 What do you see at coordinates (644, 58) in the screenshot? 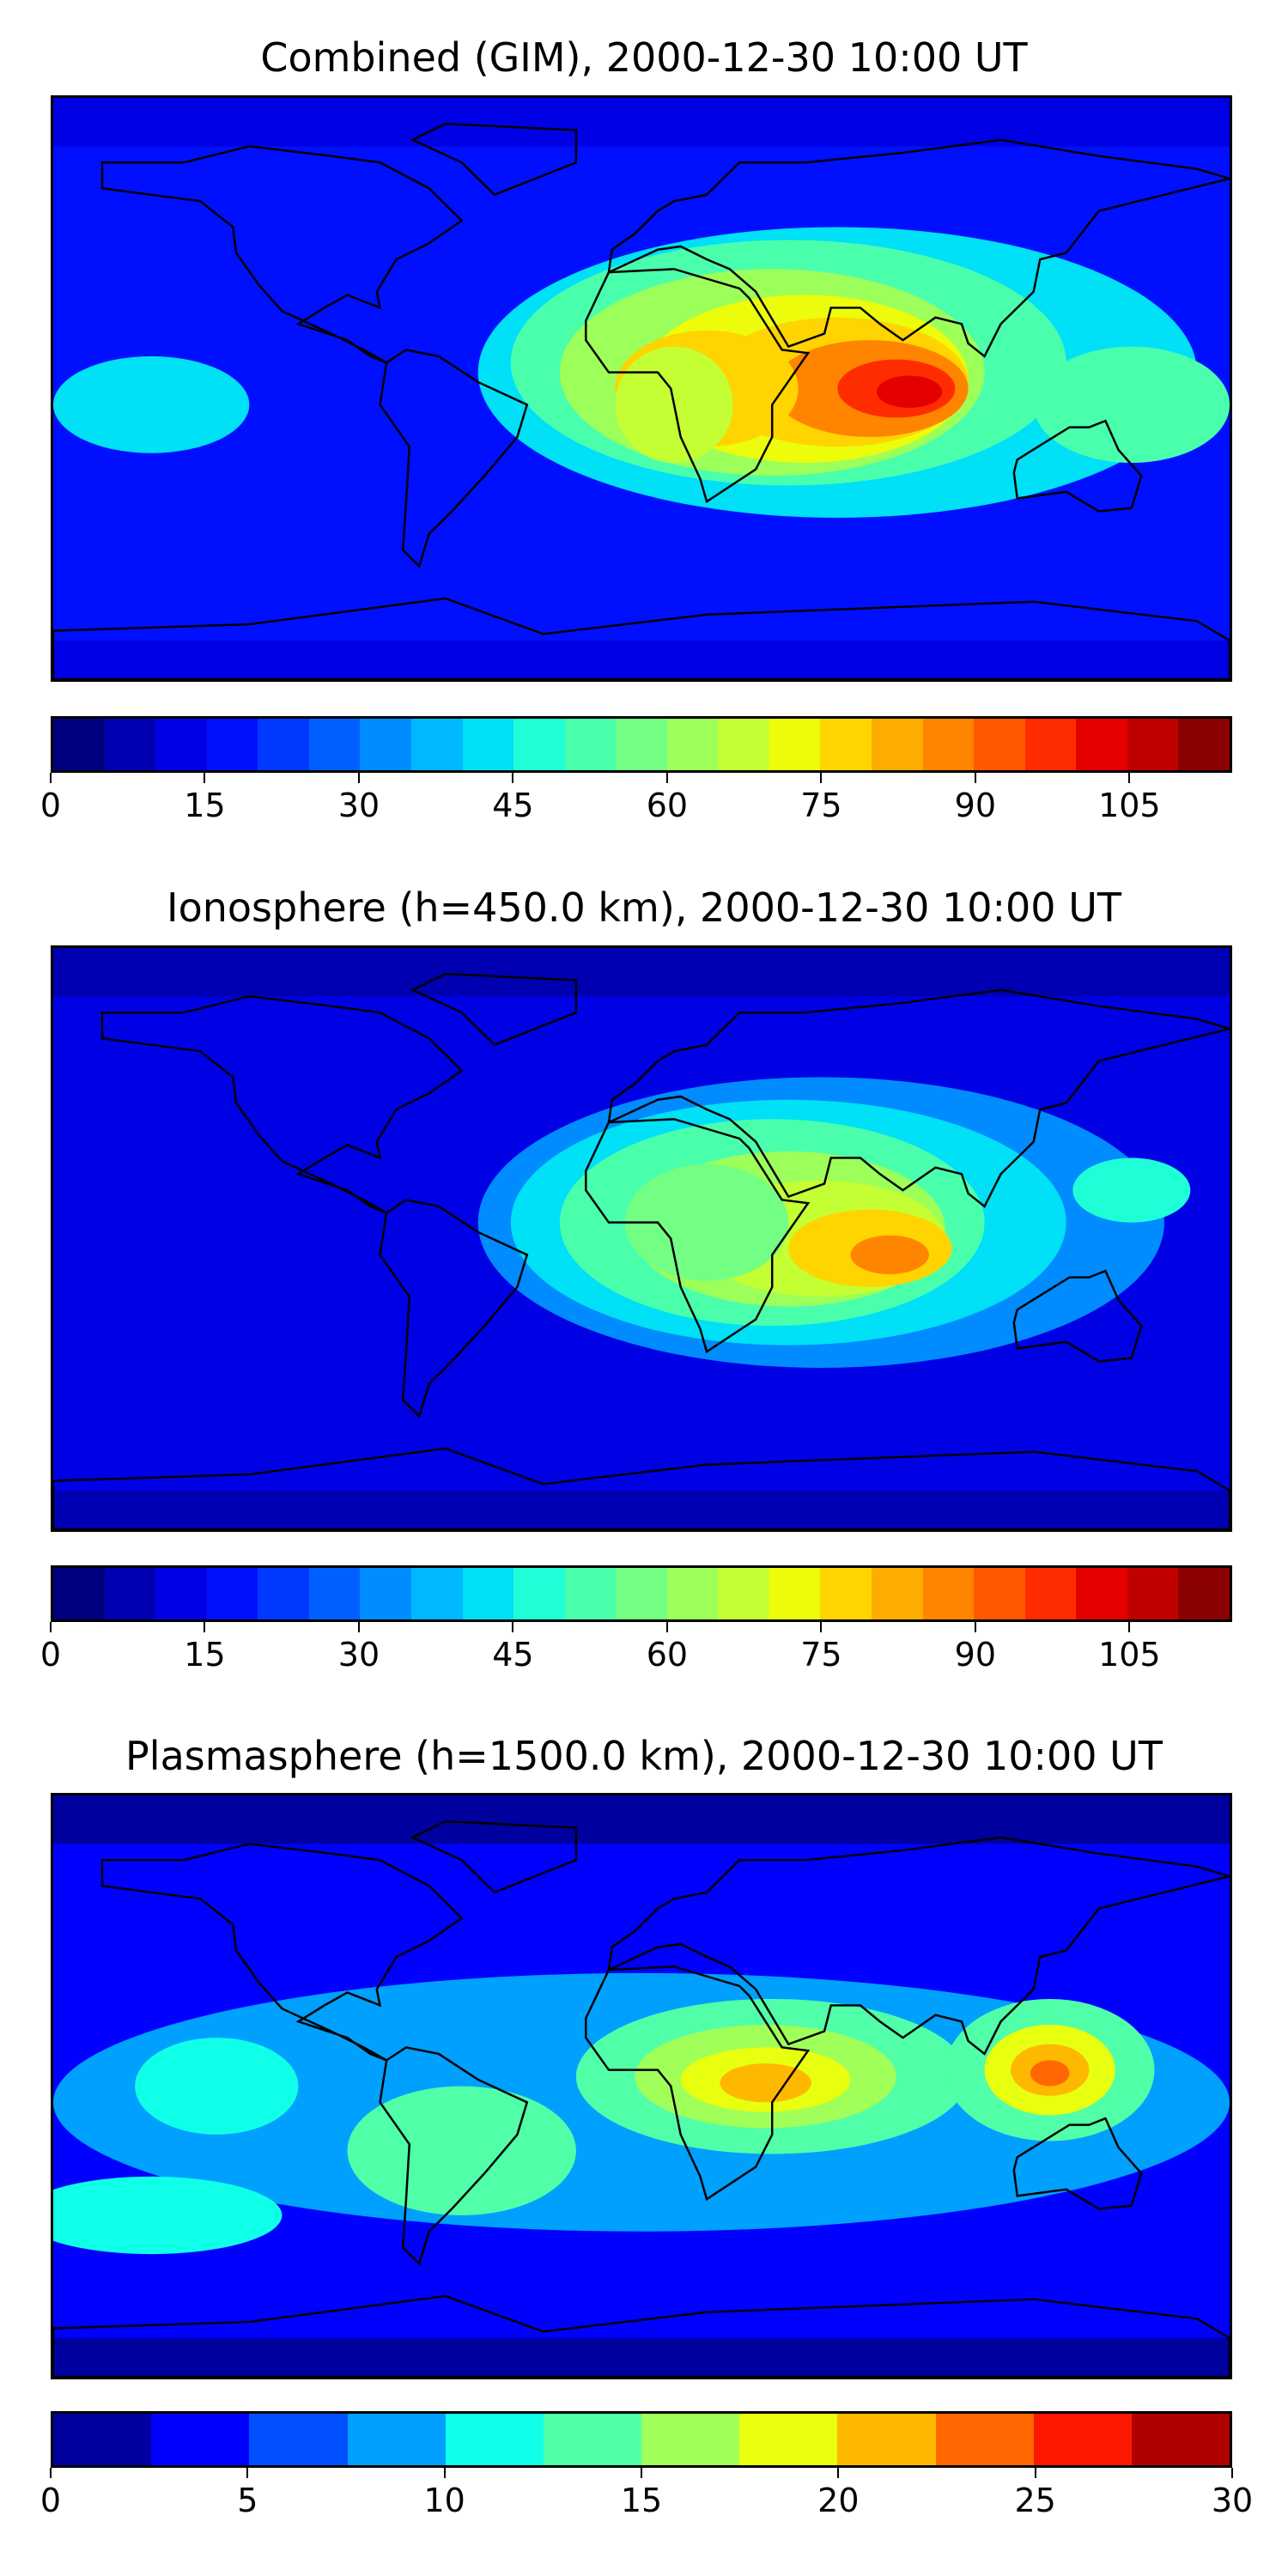
I see `panel-title: Combined (GIM), 2000-12-30 10:00 UT` at bounding box center [644, 58].